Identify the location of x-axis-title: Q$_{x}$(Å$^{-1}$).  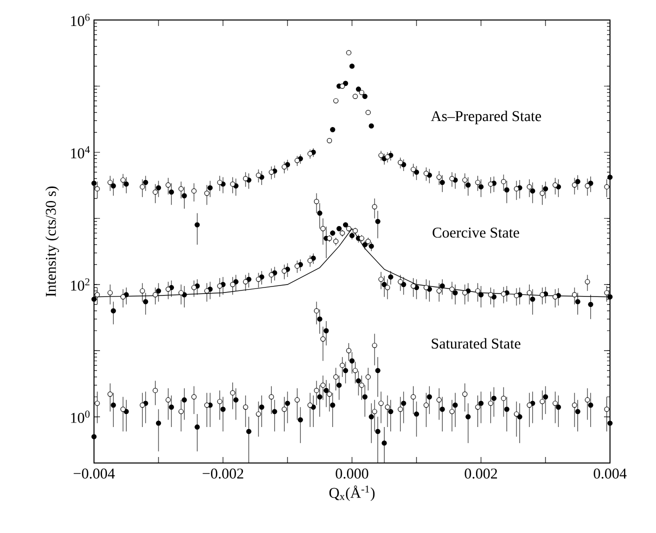
(352, 493).